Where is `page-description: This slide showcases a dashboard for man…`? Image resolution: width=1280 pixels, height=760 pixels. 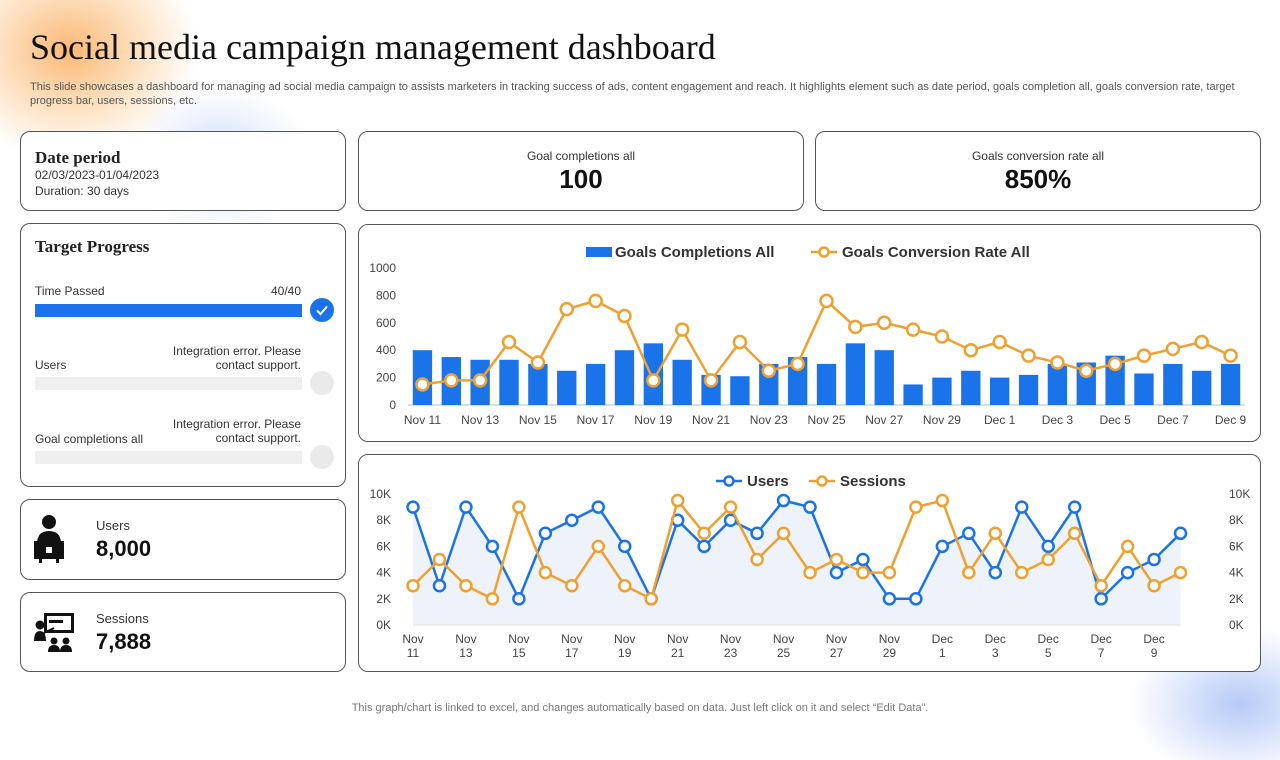 page-description: This slide showcases a dashboard for man… is located at coordinates (632, 94).